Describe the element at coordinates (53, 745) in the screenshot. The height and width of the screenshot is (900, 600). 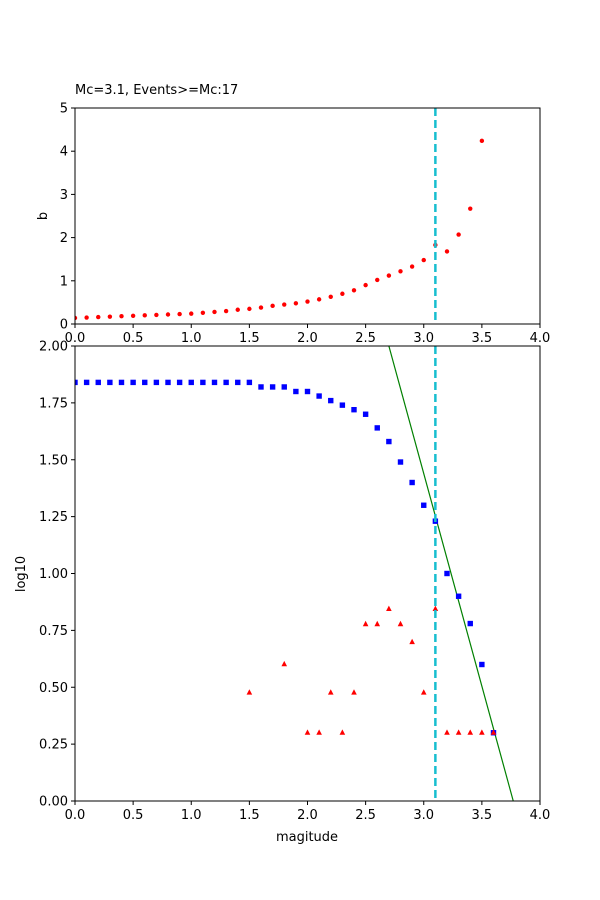
I see `bottom-y-tick-label: 0.25` at that location.